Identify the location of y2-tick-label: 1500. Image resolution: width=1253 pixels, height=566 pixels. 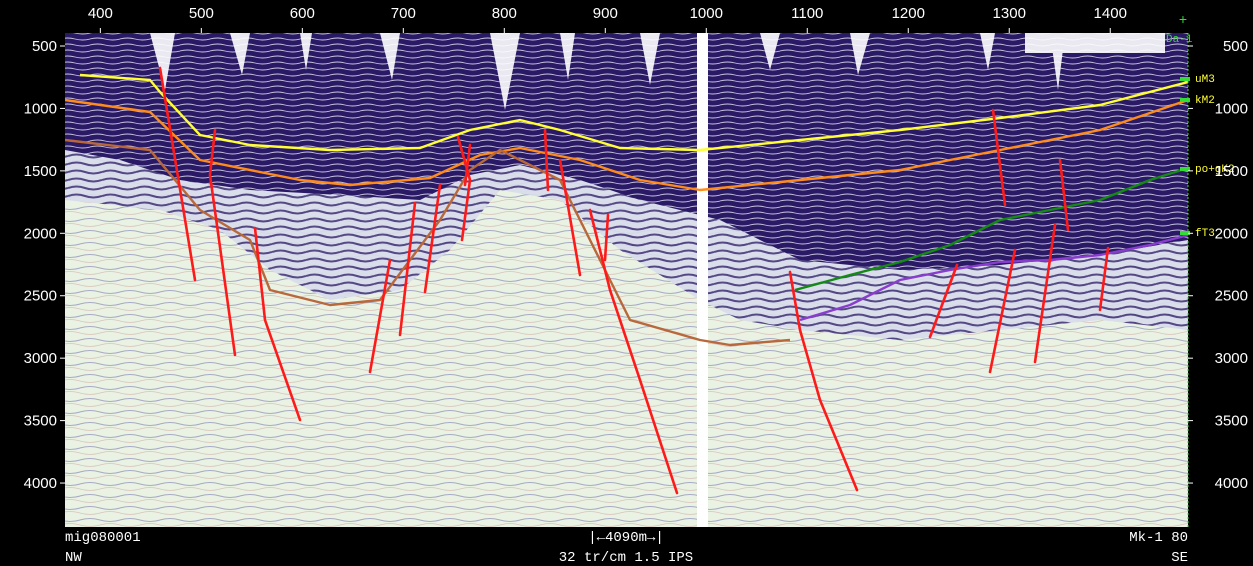
(1231, 171).